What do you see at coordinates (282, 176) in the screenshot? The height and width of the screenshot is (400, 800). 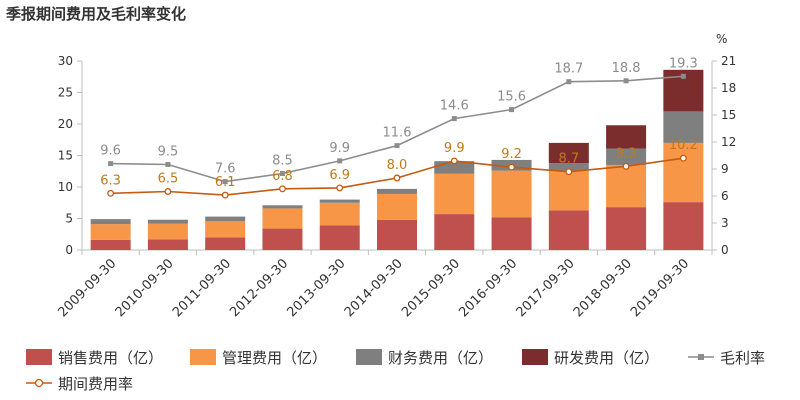 I see `data-label-expense-ratio: 6.8` at bounding box center [282, 176].